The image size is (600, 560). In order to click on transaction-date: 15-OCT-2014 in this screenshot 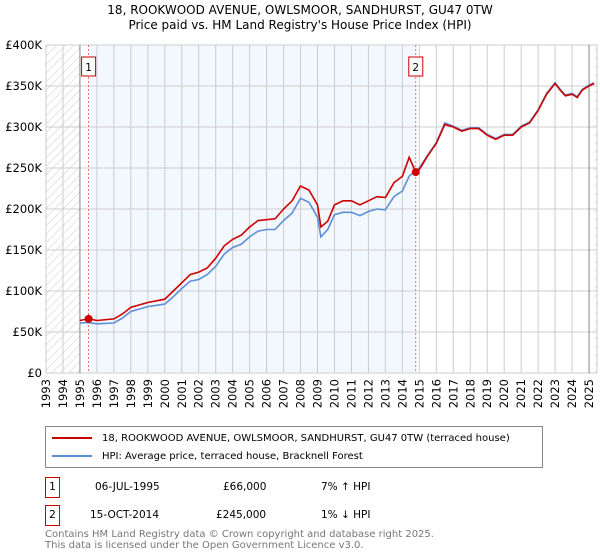, I will do `click(124, 515)`.